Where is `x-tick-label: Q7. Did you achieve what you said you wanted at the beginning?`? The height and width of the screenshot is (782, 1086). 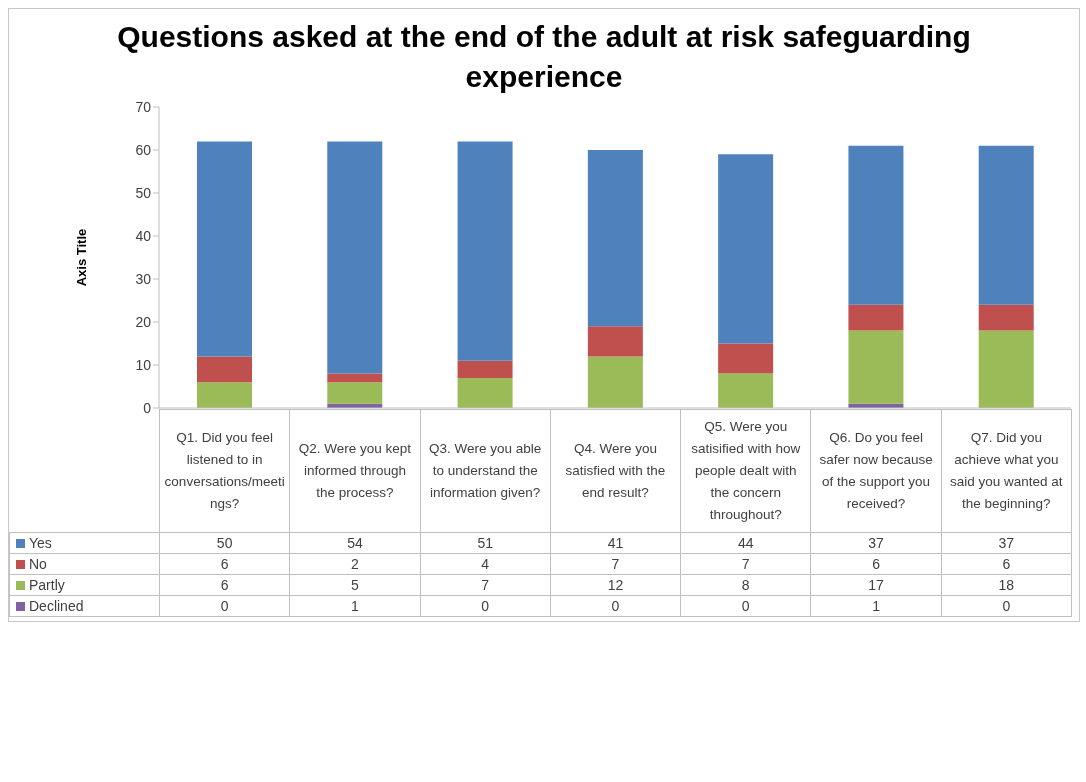
x-tick-label: Q7. Did you achieve what you said you wanted at the beginning? is located at coordinates (1006, 471).